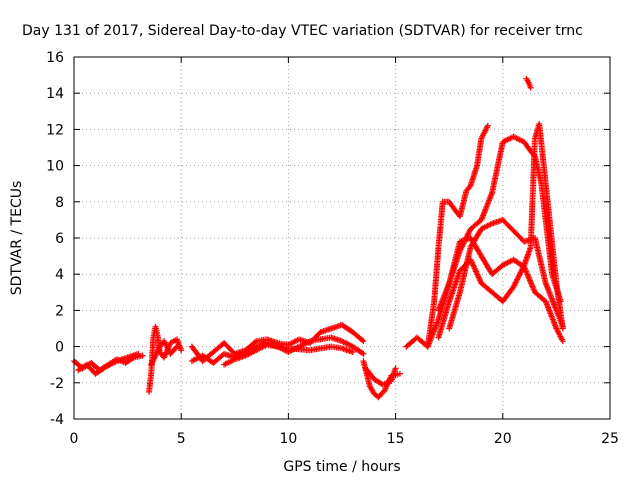 The width and height of the screenshot is (640, 480). I want to click on y-tick-label: -2, so click(57, 384).